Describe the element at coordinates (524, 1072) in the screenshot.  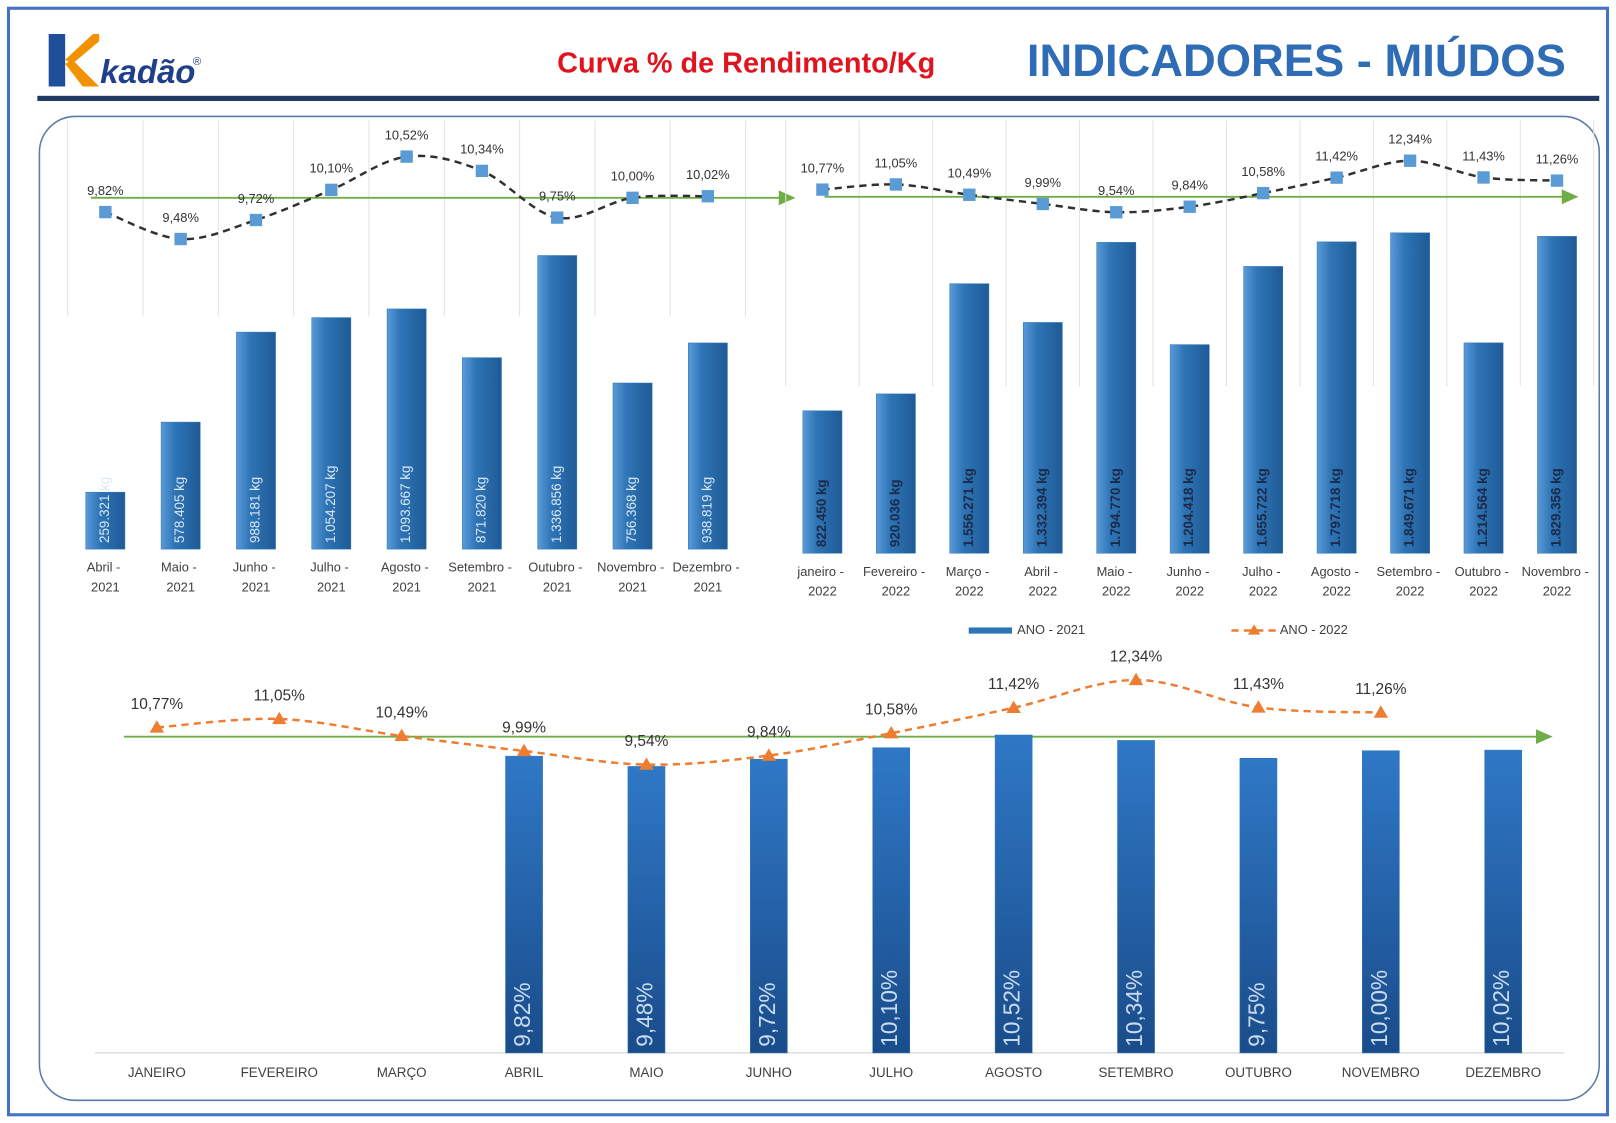
I see `x-tick-label: ABRIL` at that location.